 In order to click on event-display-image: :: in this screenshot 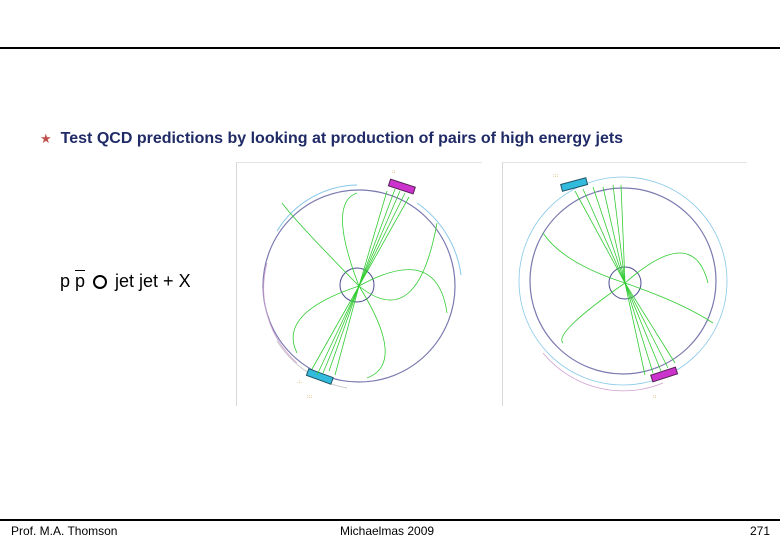, I will do `click(623, 286)`.